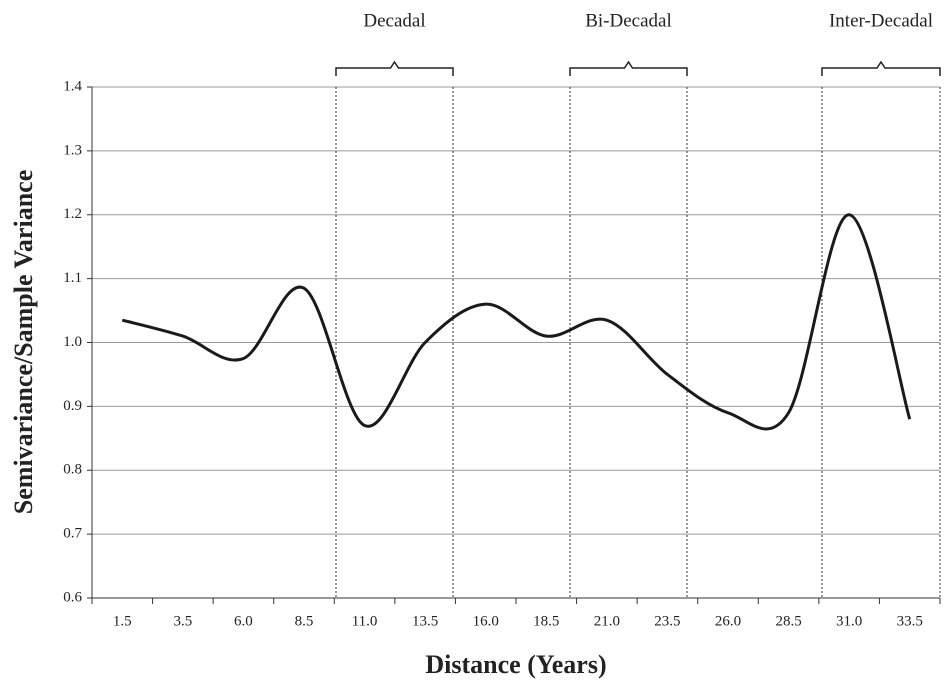 Image resolution: width=952 pixels, height=687 pixels. Describe the element at coordinates (607, 621) in the screenshot. I see `x-tick-label: 21.0` at that location.